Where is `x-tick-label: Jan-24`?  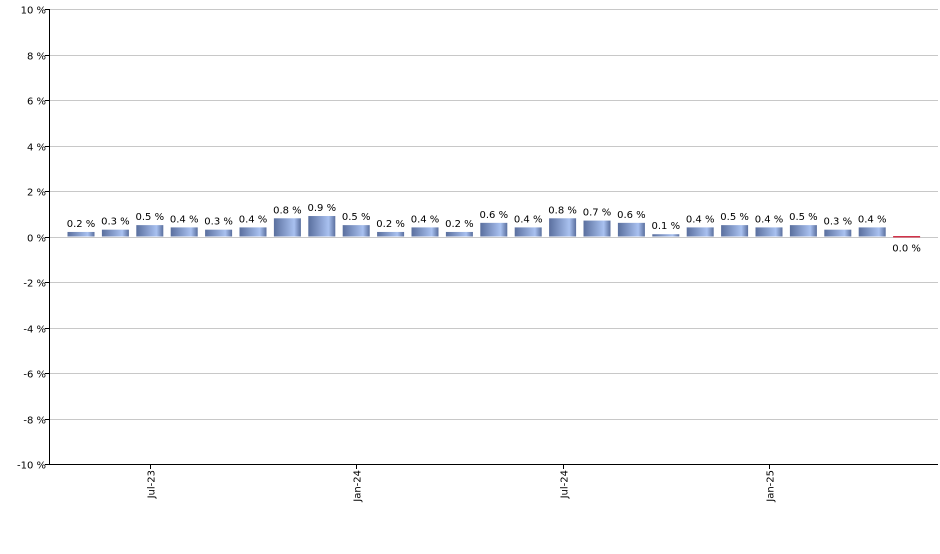
x-tick-label: Jan-24 is located at coordinates (358, 486).